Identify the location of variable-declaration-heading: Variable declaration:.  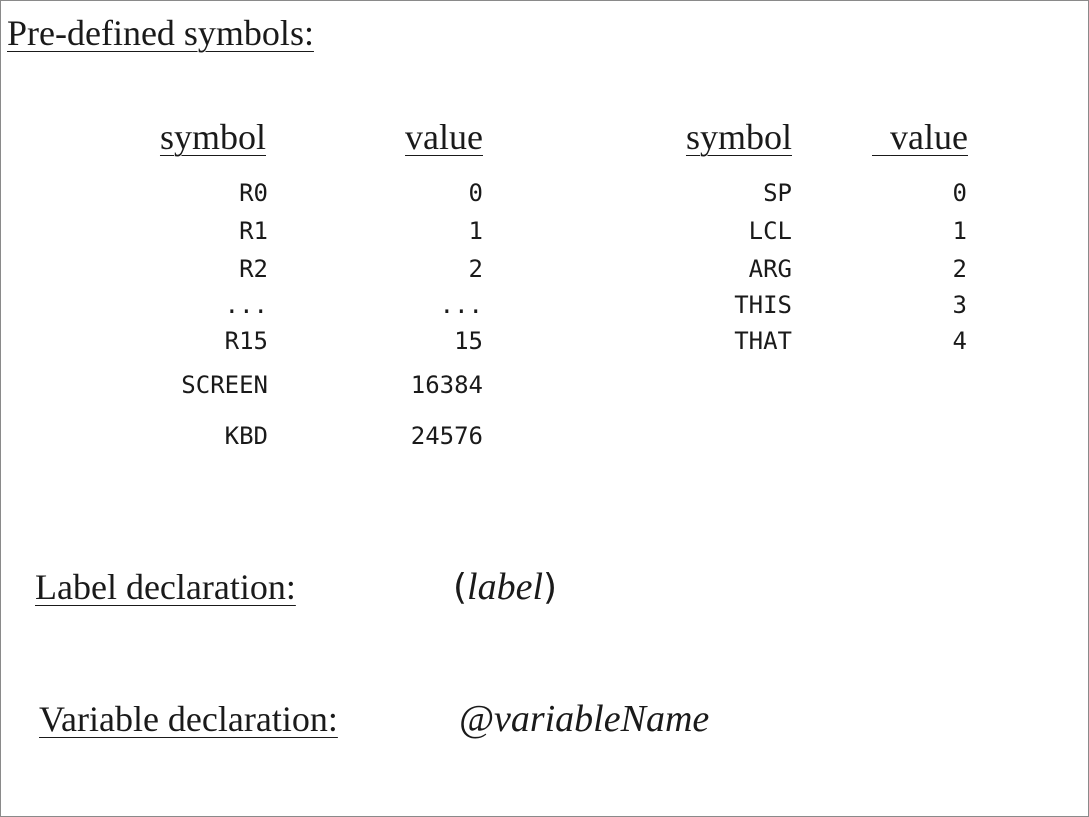
(188, 719).